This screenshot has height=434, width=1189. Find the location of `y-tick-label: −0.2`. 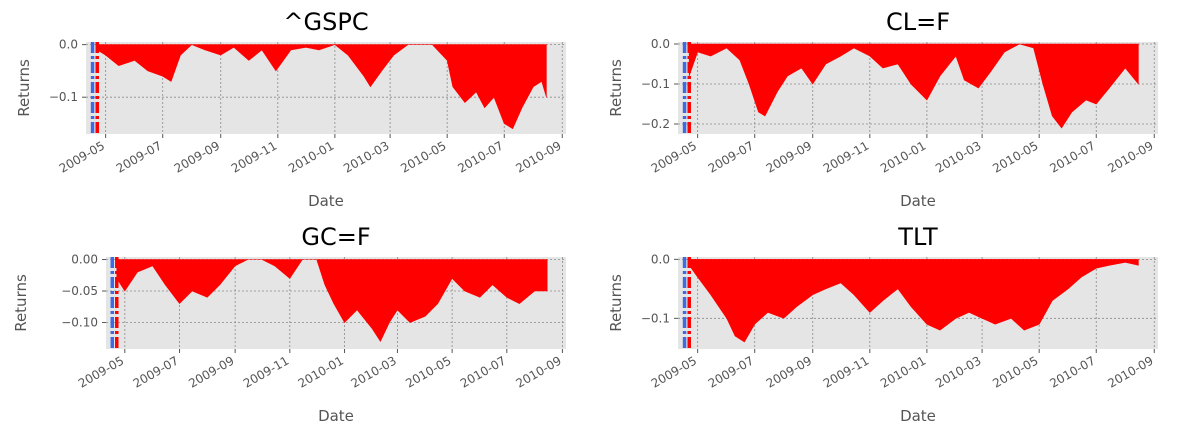

y-tick-label: −0.2 is located at coordinates (655, 124).